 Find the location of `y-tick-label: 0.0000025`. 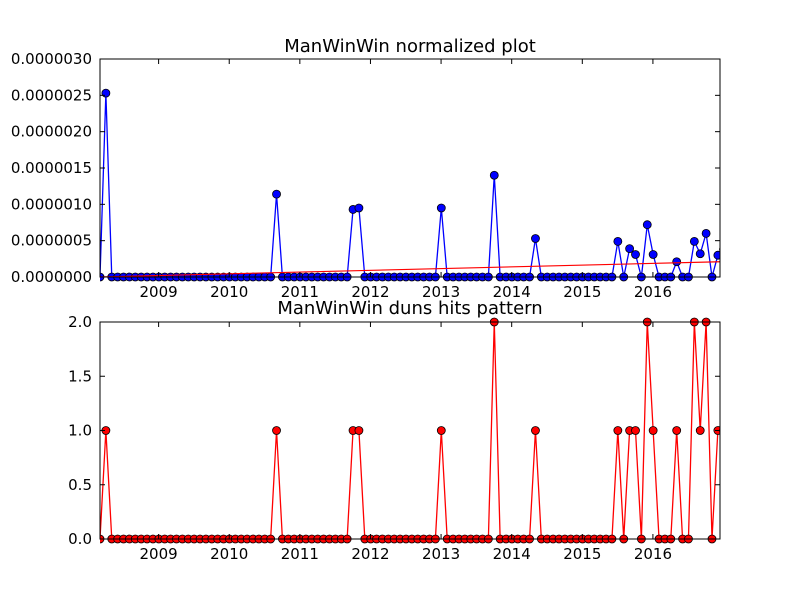

y-tick-label: 0.0000025 is located at coordinates (51, 95).